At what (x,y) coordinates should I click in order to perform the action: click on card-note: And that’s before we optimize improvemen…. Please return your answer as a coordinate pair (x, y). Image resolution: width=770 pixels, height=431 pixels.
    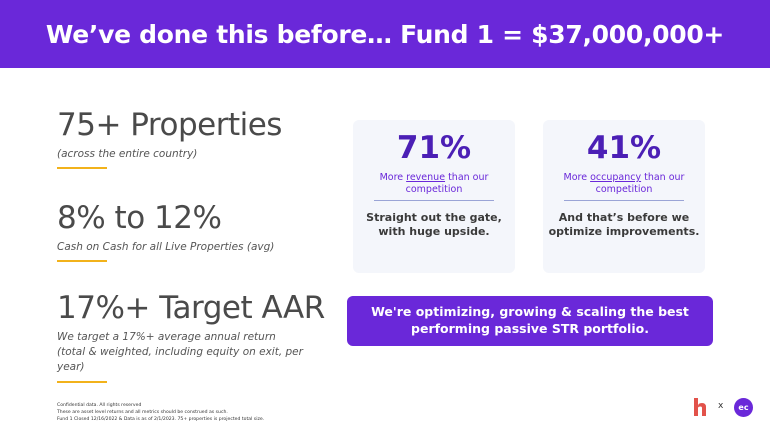
    Looking at the image, I should click on (624, 224).